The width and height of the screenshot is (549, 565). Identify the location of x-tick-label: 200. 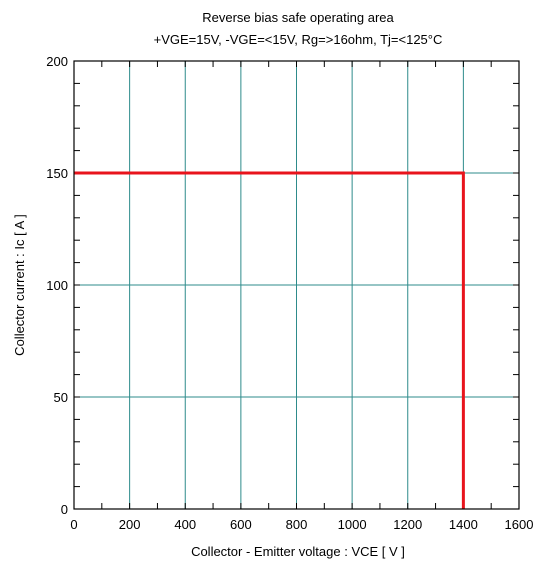
(130, 524).